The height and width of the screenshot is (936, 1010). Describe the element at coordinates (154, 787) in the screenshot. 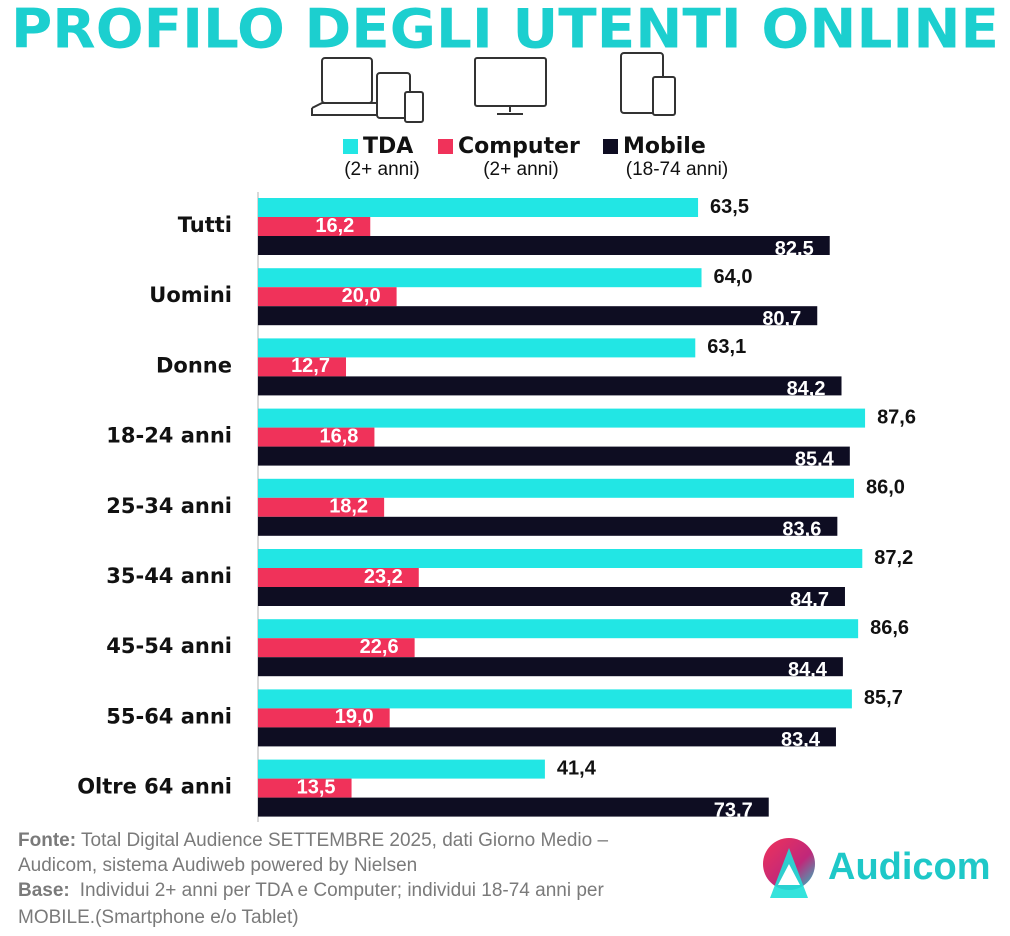

I see `category-label: Oltre 64 anni` at that location.